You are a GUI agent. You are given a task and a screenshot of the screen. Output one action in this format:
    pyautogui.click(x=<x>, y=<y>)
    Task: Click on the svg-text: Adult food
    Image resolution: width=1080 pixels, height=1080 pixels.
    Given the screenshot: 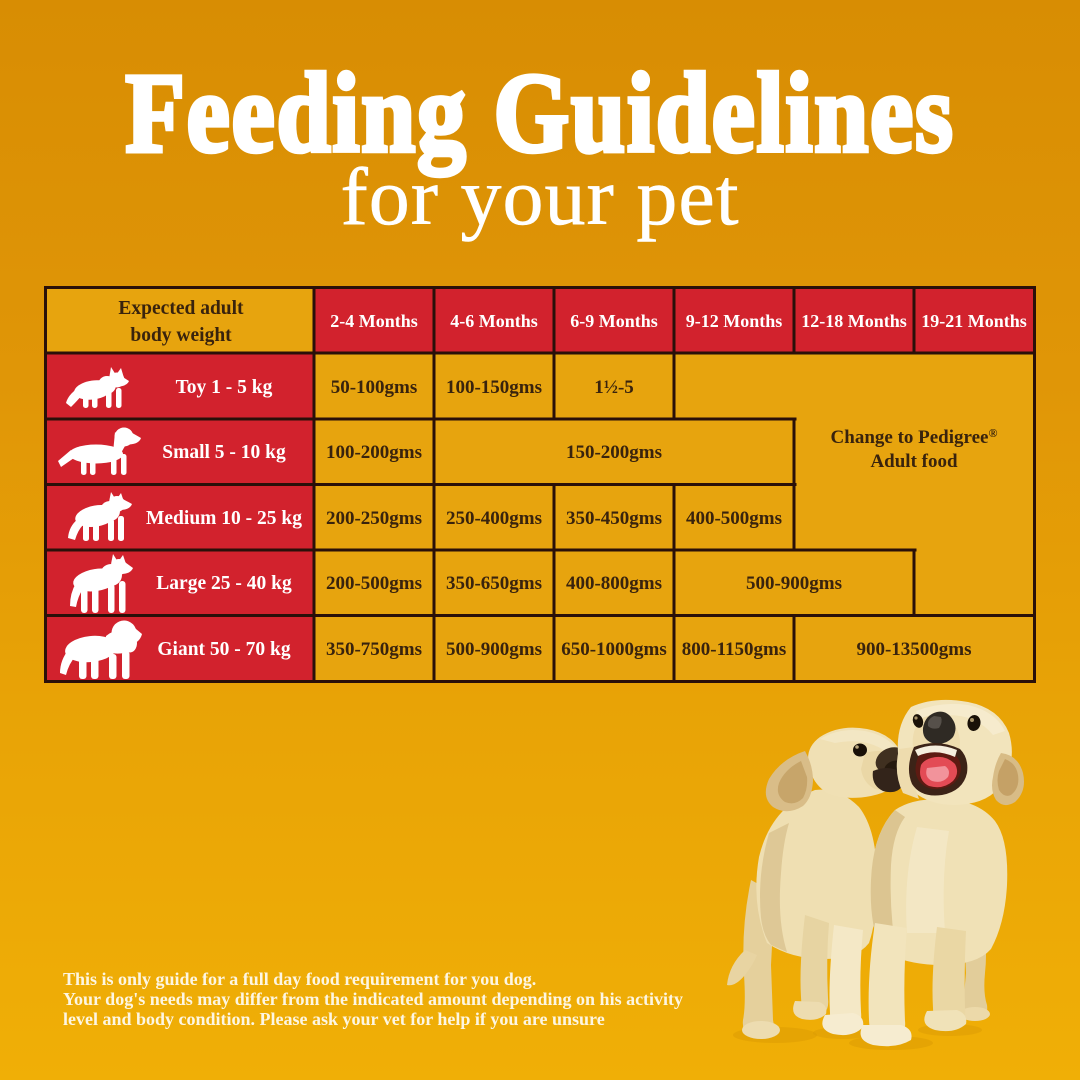 What is the action you would take?
    pyautogui.click(x=914, y=461)
    